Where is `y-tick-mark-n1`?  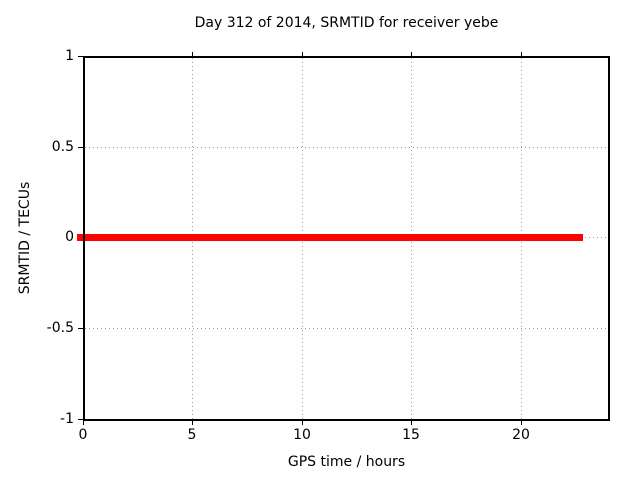 y-tick-mark-n1 is located at coordinates (80, 419).